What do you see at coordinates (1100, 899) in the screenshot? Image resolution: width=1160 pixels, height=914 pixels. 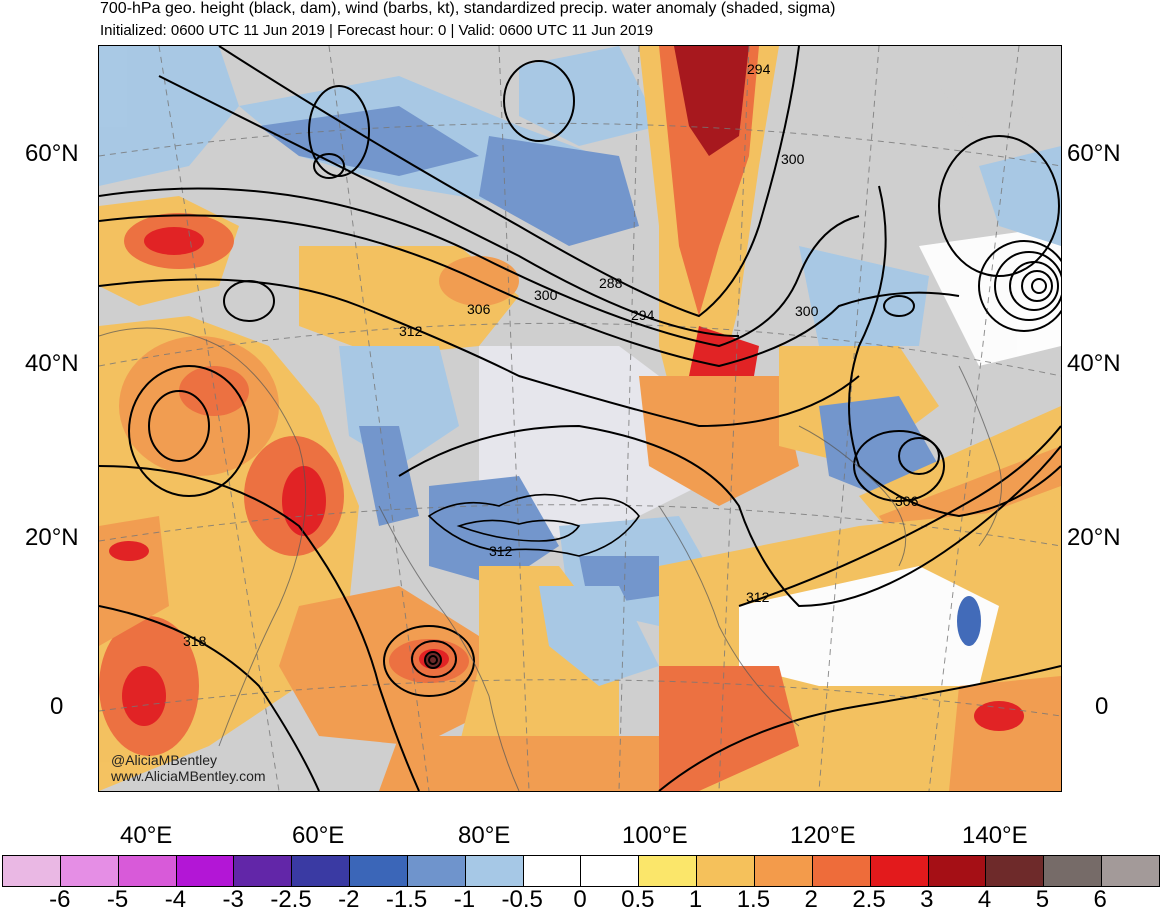 I see `colorbar-tick-label: 6` at bounding box center [1100, 899].